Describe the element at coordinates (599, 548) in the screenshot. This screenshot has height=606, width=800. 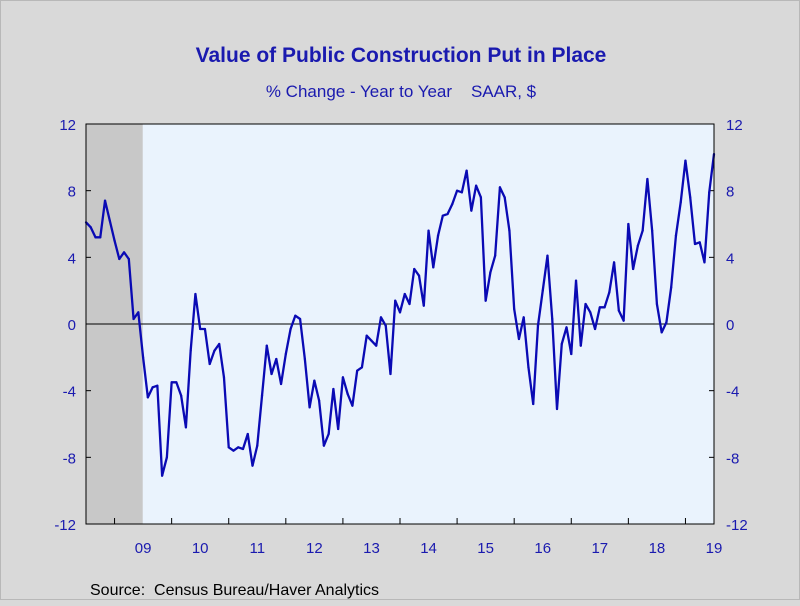
I see `x-tick-label: 17` at that location.